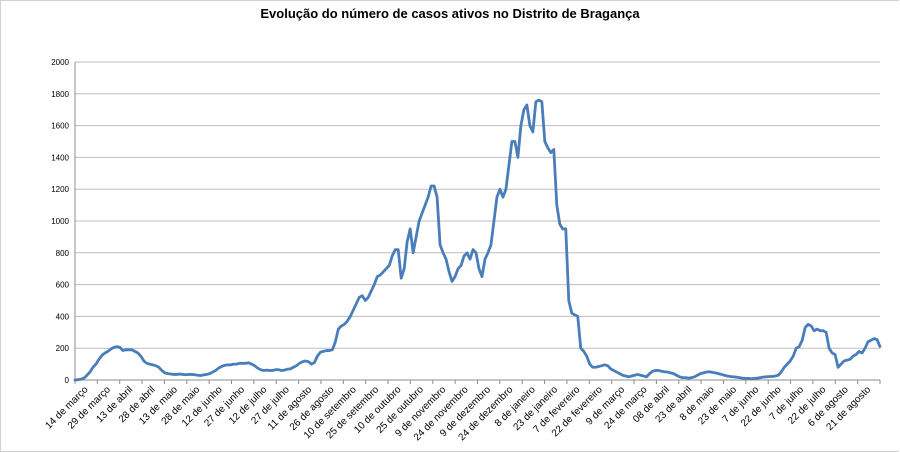  What do you see at coordinates (60, 157) in the screenshot?
I see `y-tick-label: 1400` at bounding box center [60, 157].